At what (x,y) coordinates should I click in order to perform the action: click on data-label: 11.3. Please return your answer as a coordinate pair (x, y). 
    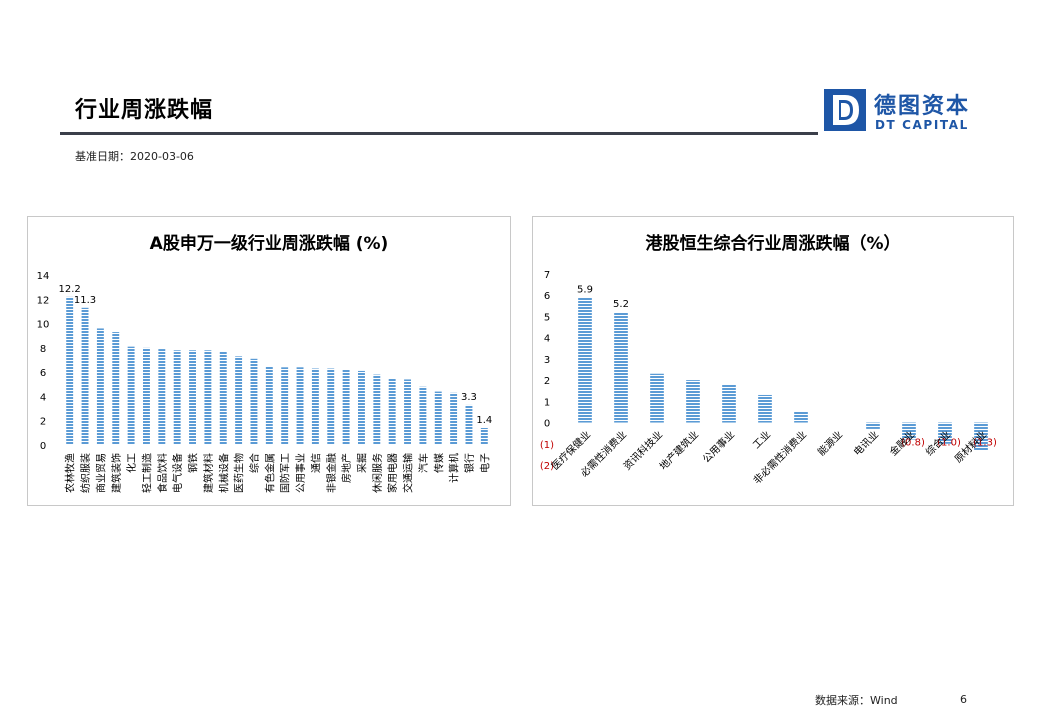
    Looking at the image, I should click on (85, 300).